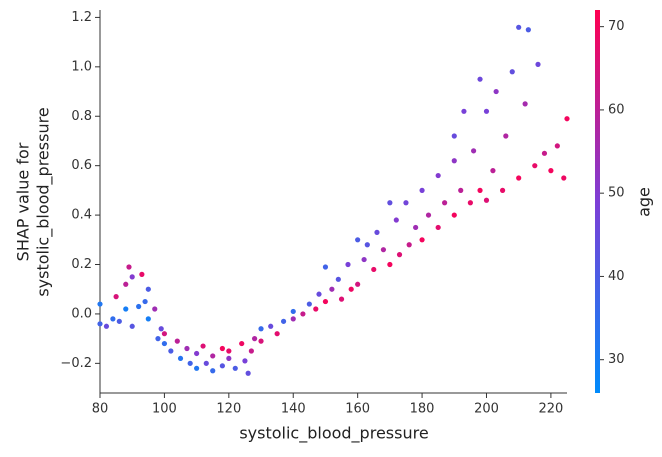 Image resolution: width=662 pixels, height=457 pixels. What do you see at coordinates (616, 193) in the screenshot?
I see `colorbar-tick-label: 50` at bounding box center [616, 193].